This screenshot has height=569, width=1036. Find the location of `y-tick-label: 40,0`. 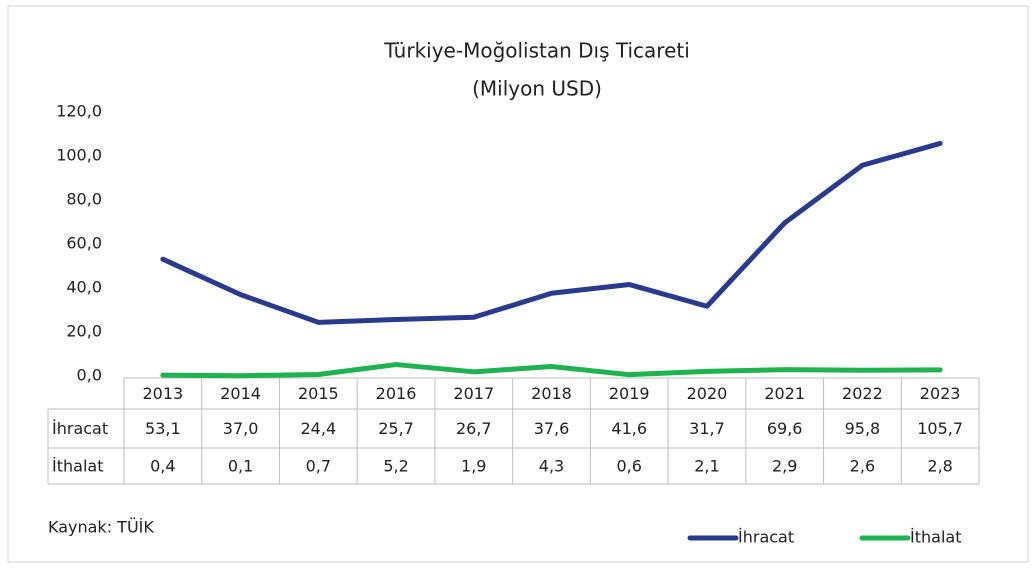

y-tick-label: 40,0 is located at coordinates (84, 287).